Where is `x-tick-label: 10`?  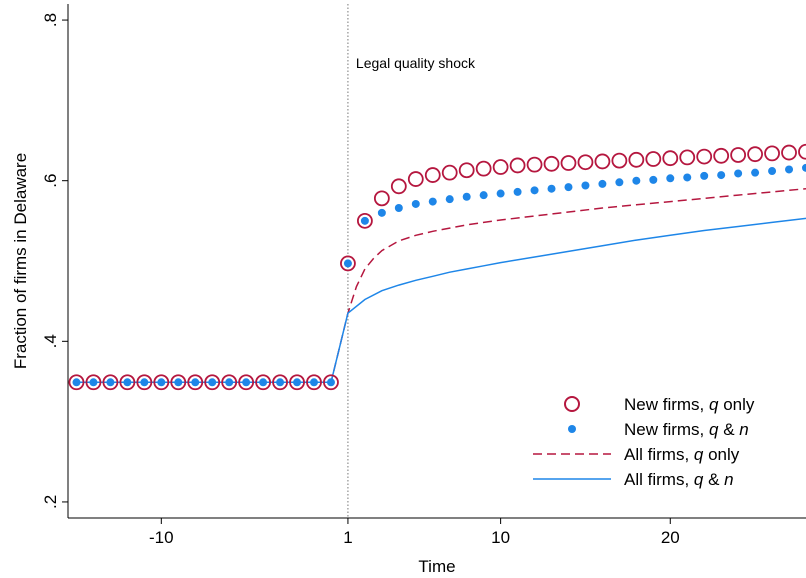
x-tick-label: 10 is located at coordinates (500, 537).